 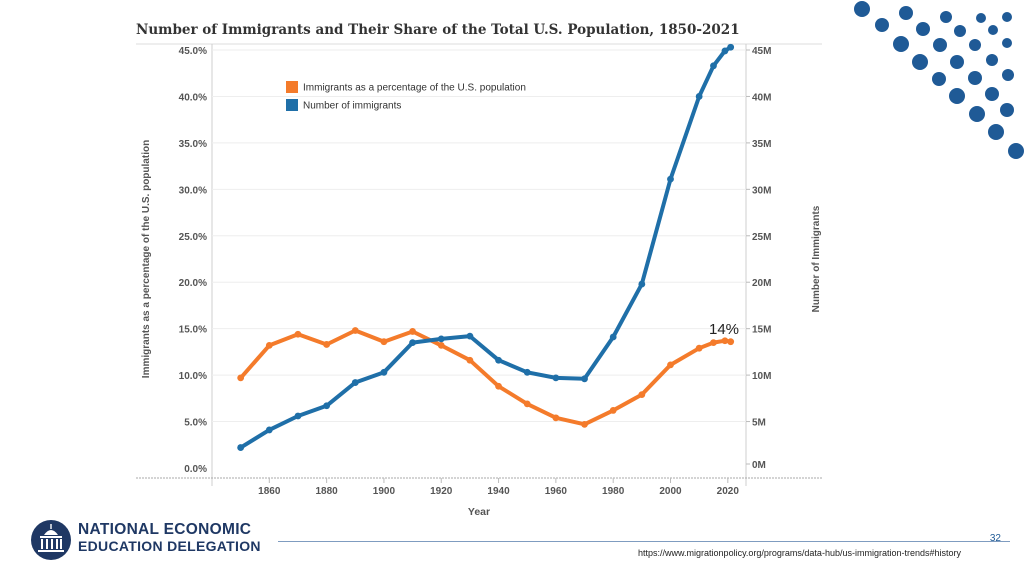 What do you see at coordinates (498, 491) in the screenshot?
I see `x-tick-label: 1940` at bounding box center [498, 491].